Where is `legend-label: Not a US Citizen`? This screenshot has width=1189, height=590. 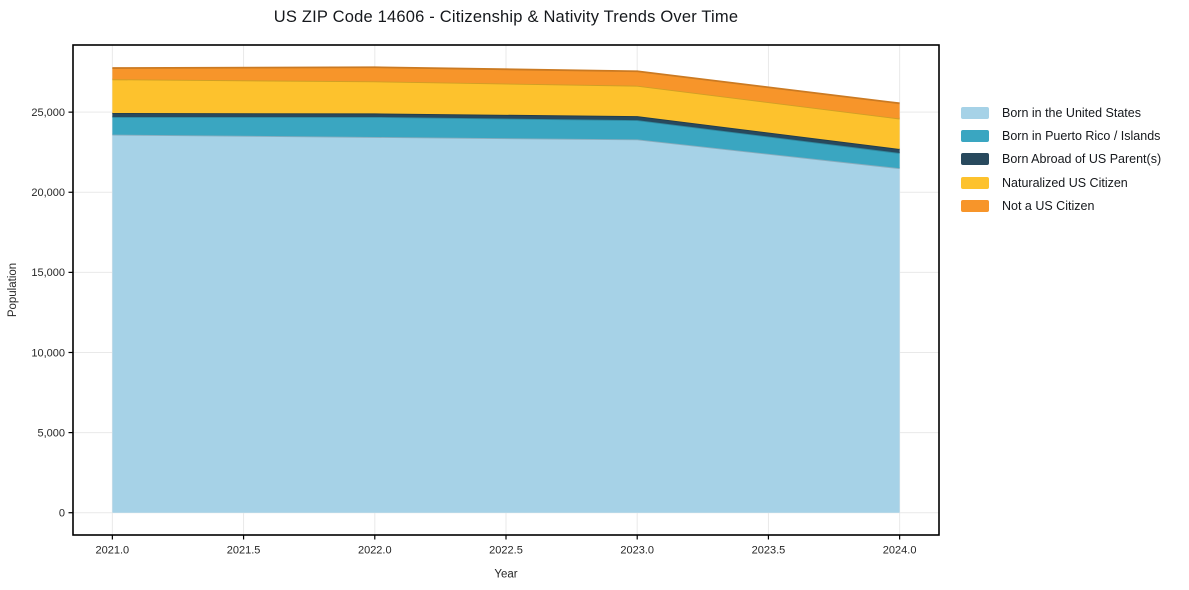 legend-label: Not a US Citizen is located at coordinates (1048, 206).